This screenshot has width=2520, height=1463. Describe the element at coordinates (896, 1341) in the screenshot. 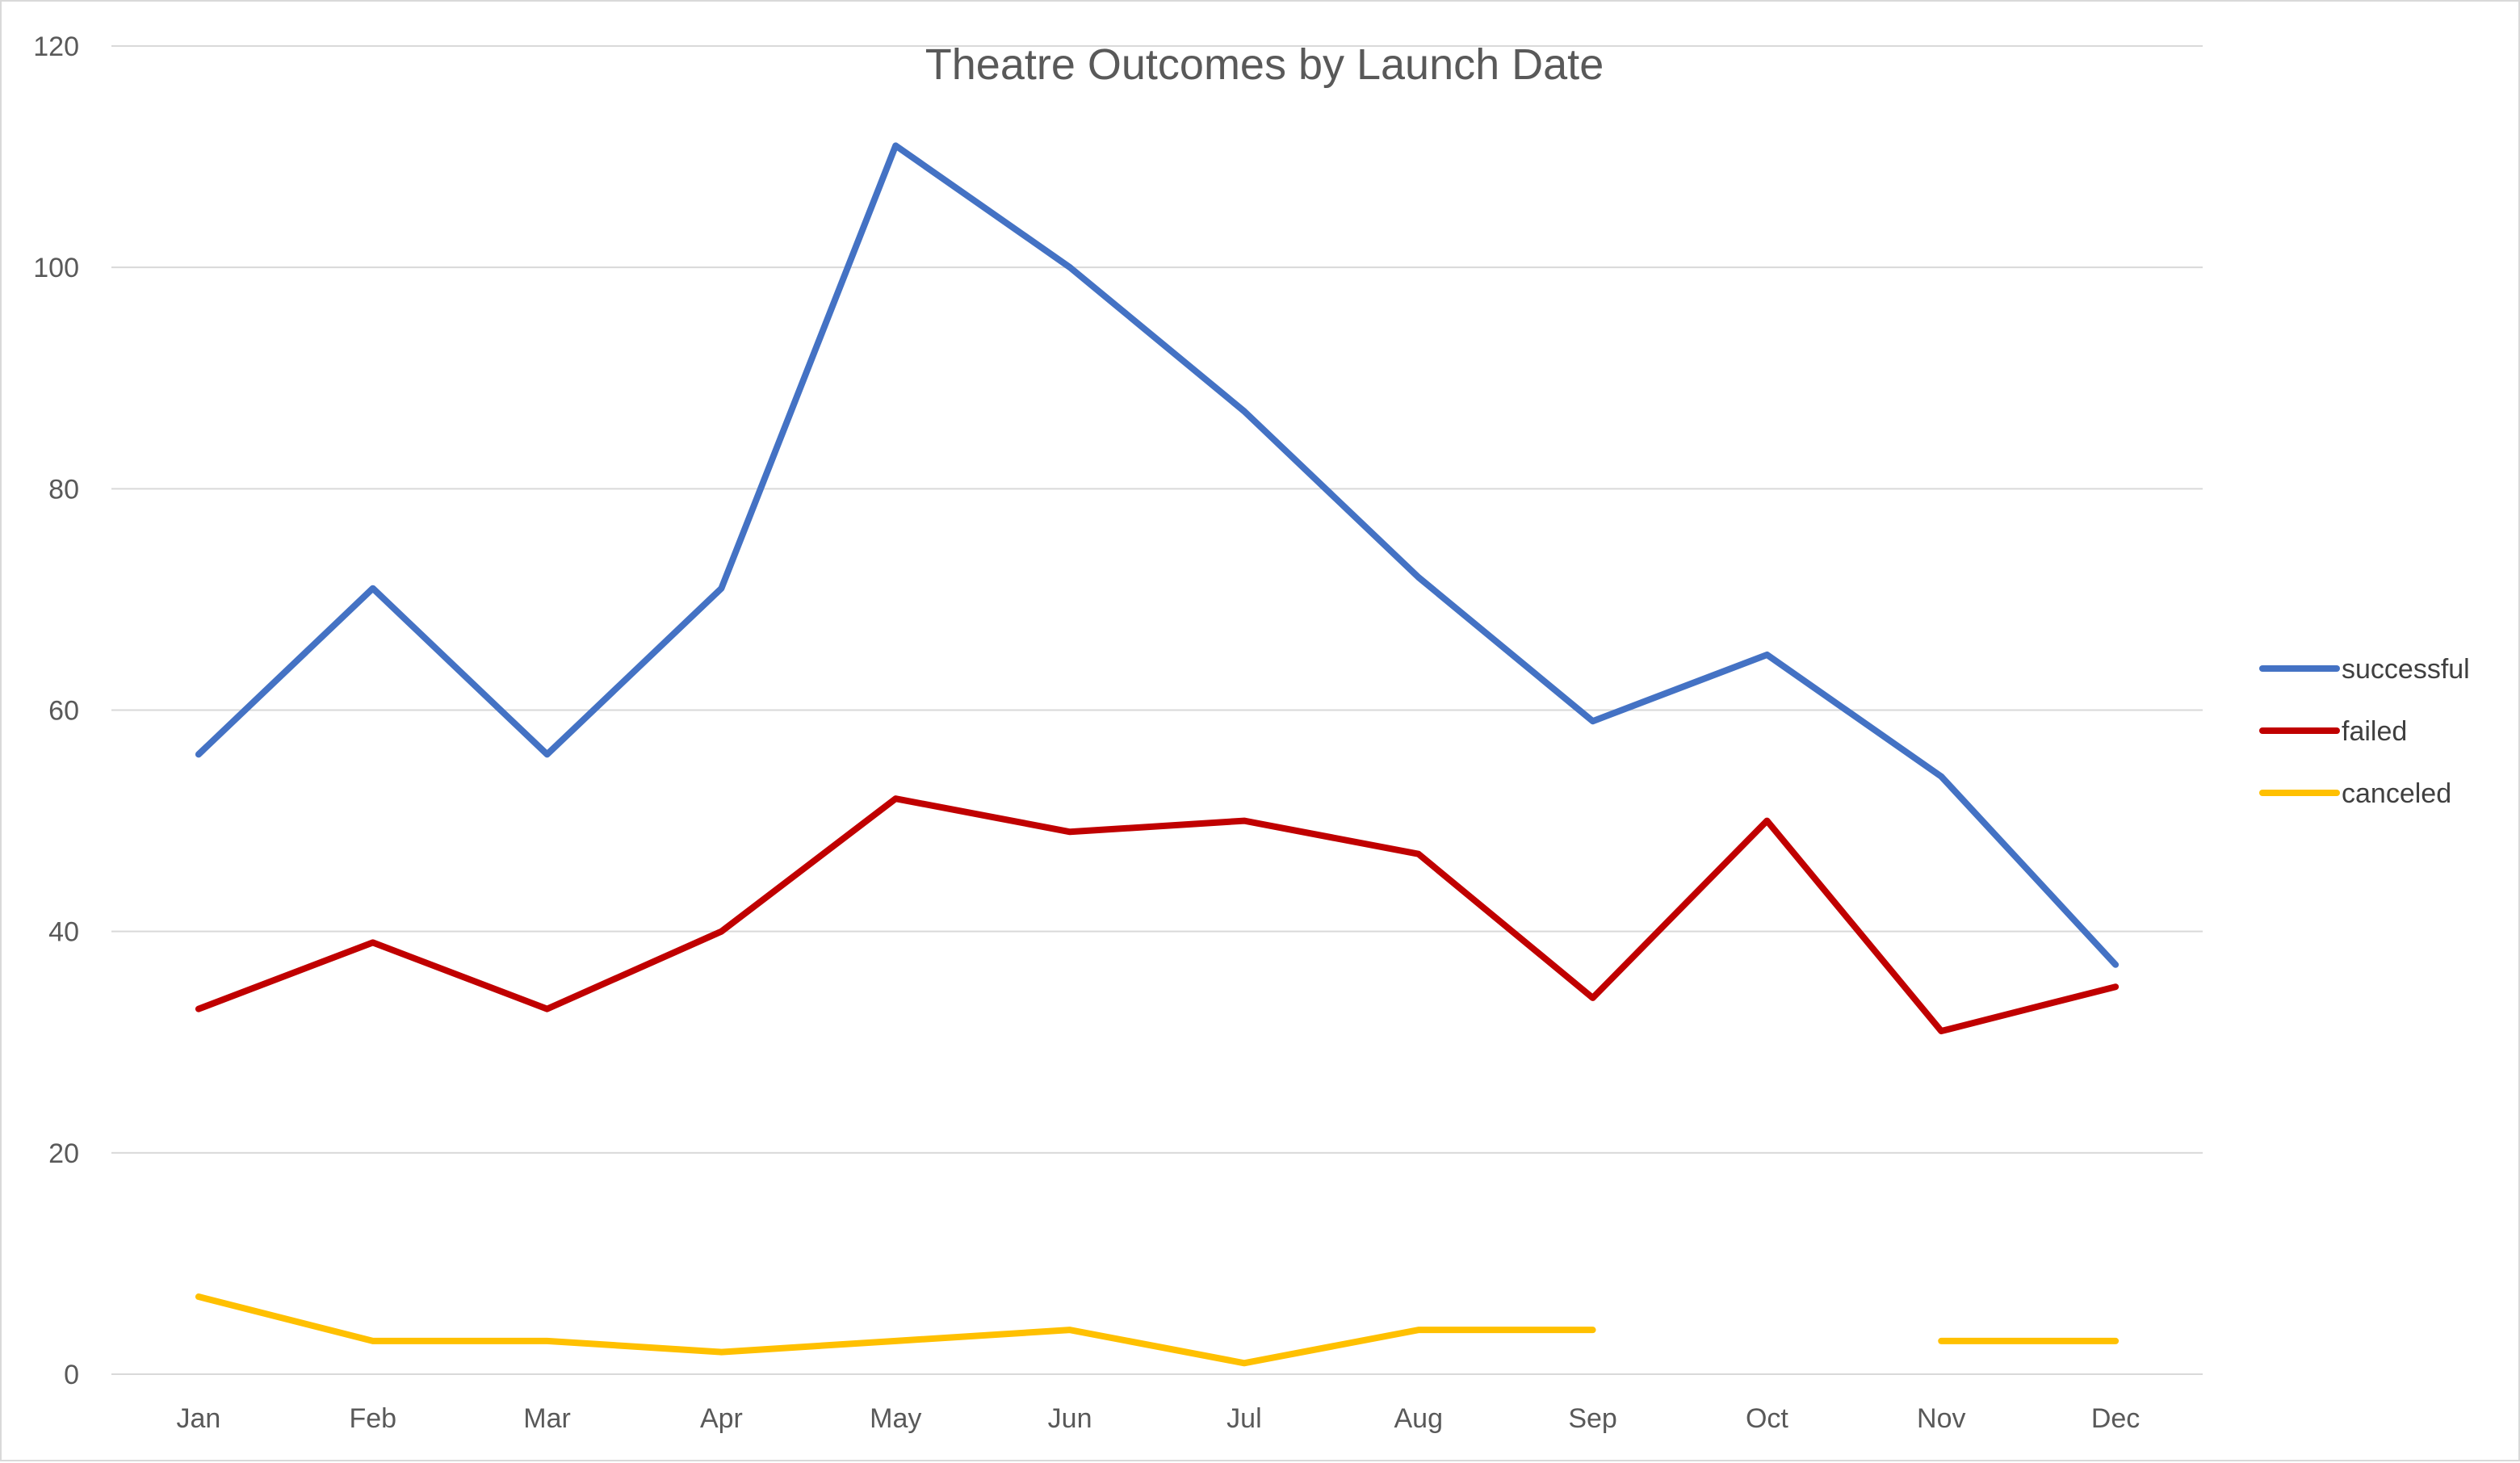

I see `point-canceled-may` at that location.